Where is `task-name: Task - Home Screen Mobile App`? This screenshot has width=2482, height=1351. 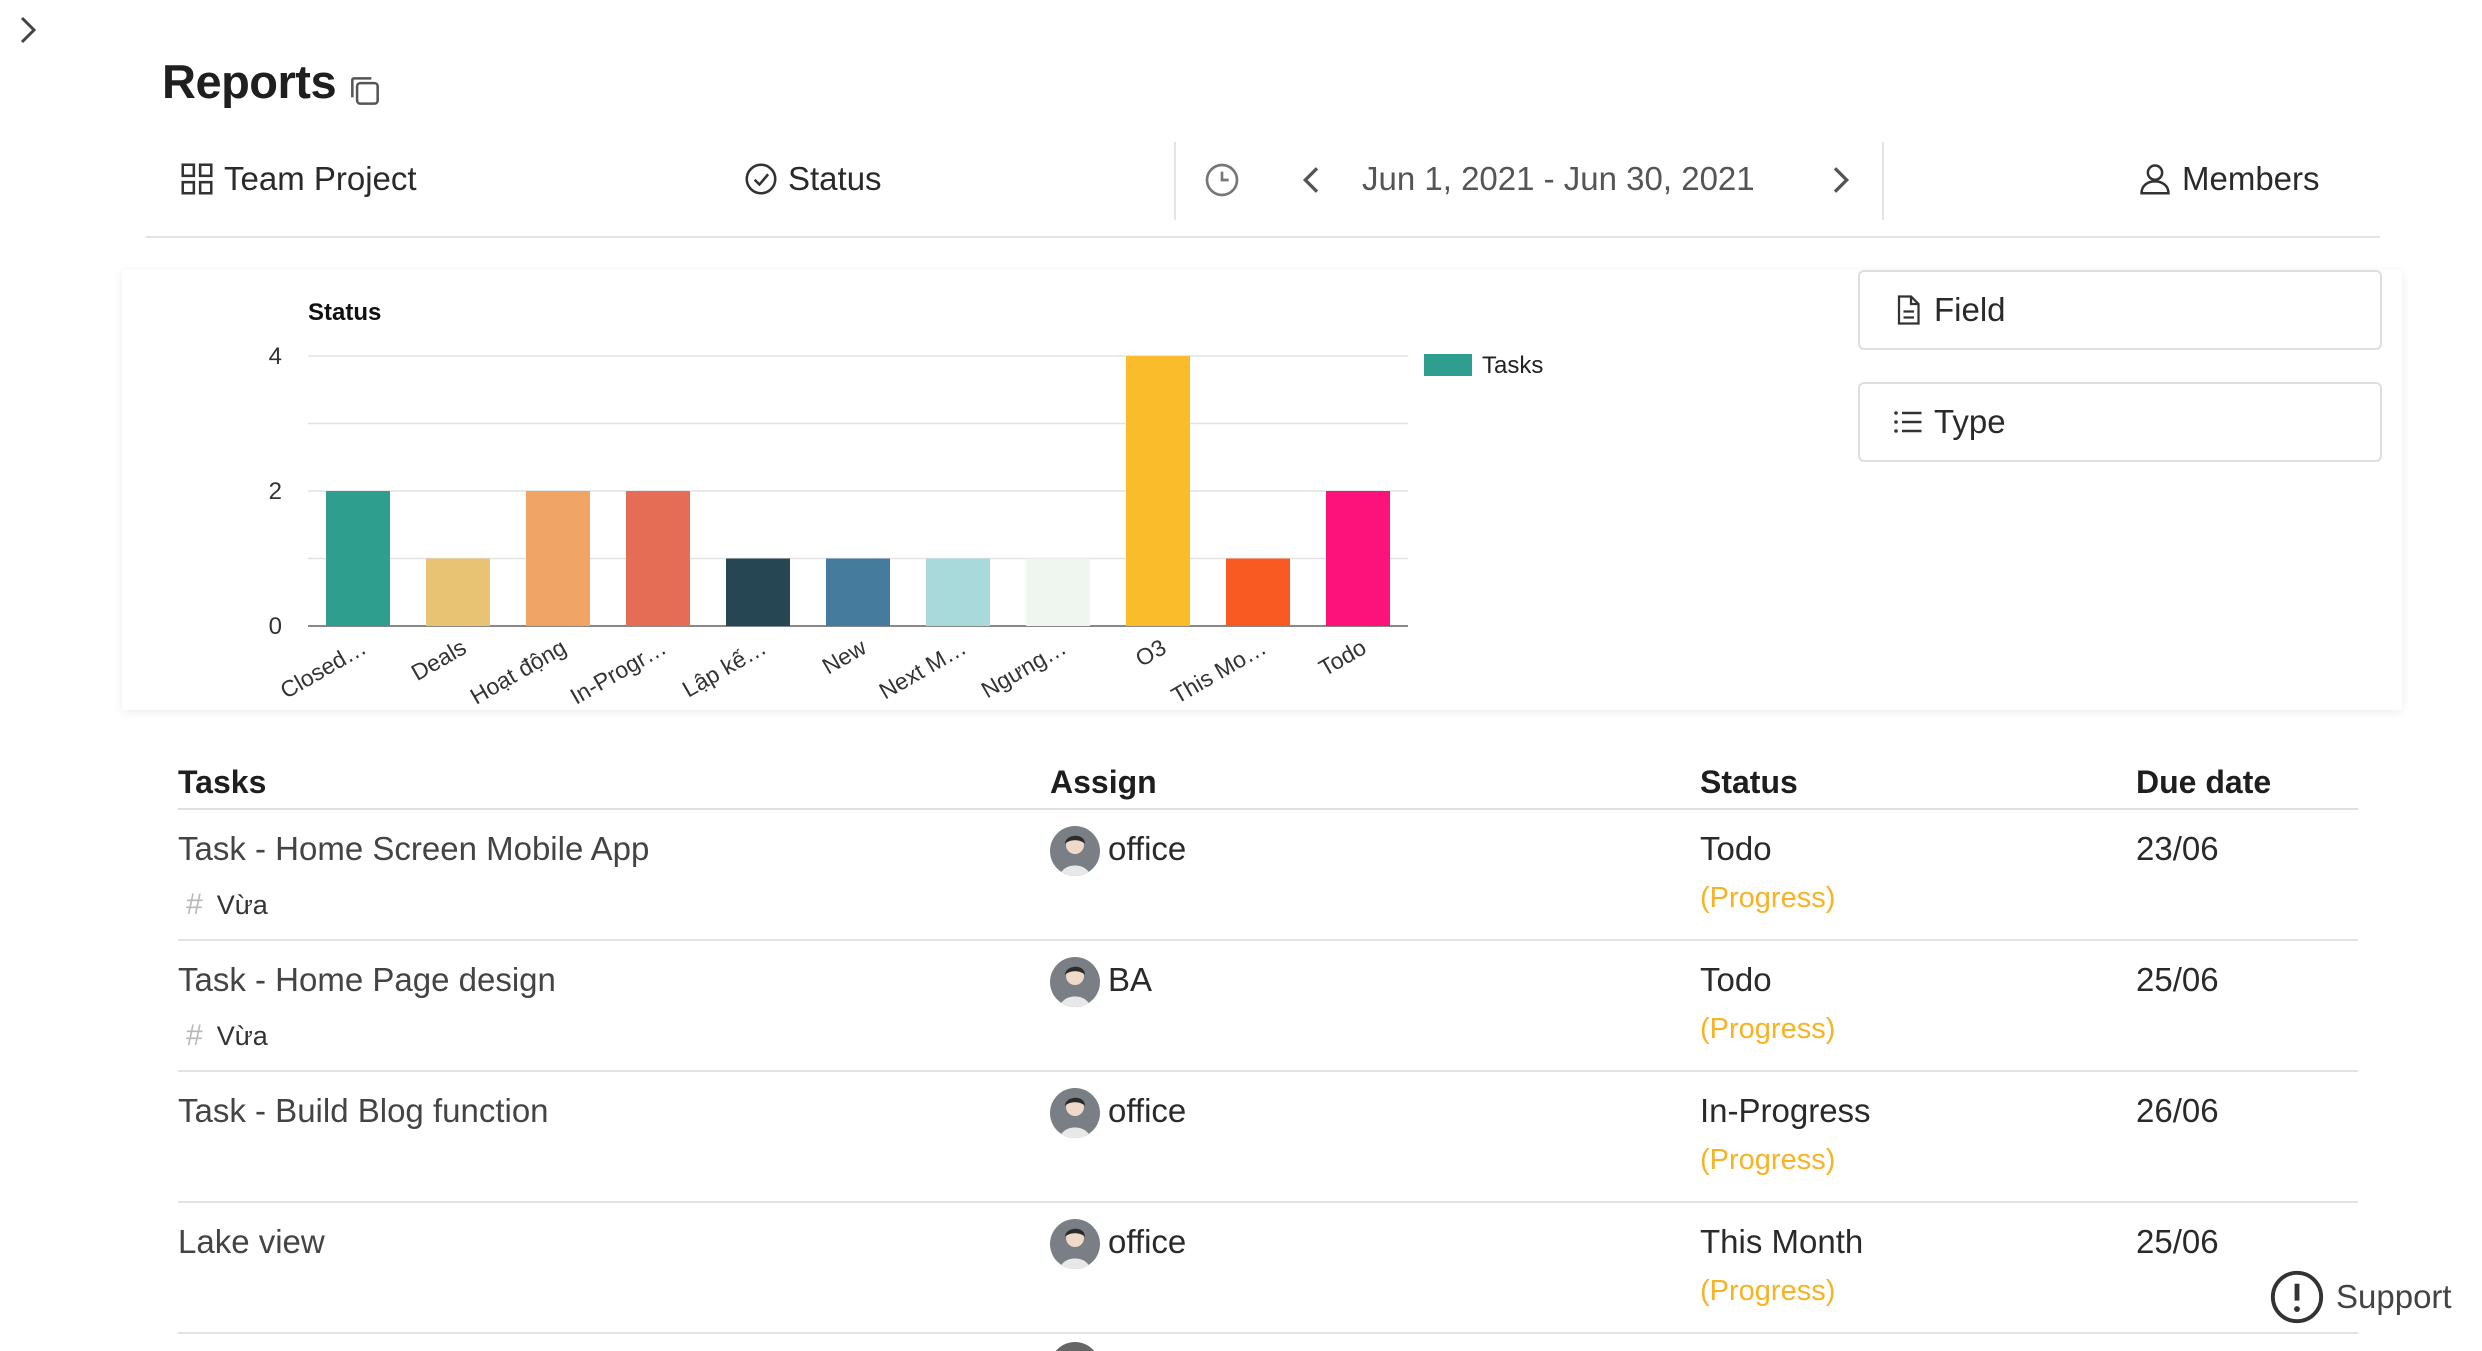
task-name: Task - Home Screen Mobile App is located at coordinates (414, 848).